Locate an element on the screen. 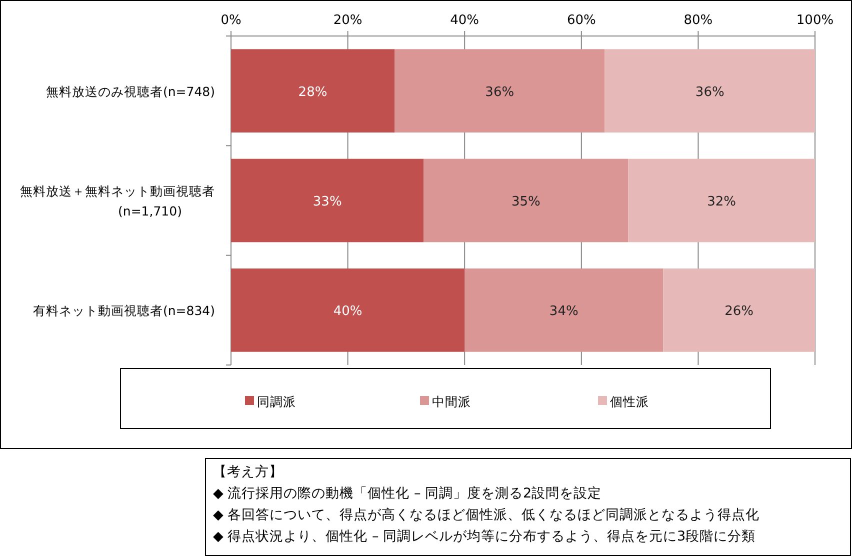  data-label: 34% is located at coordinates (563, 312).